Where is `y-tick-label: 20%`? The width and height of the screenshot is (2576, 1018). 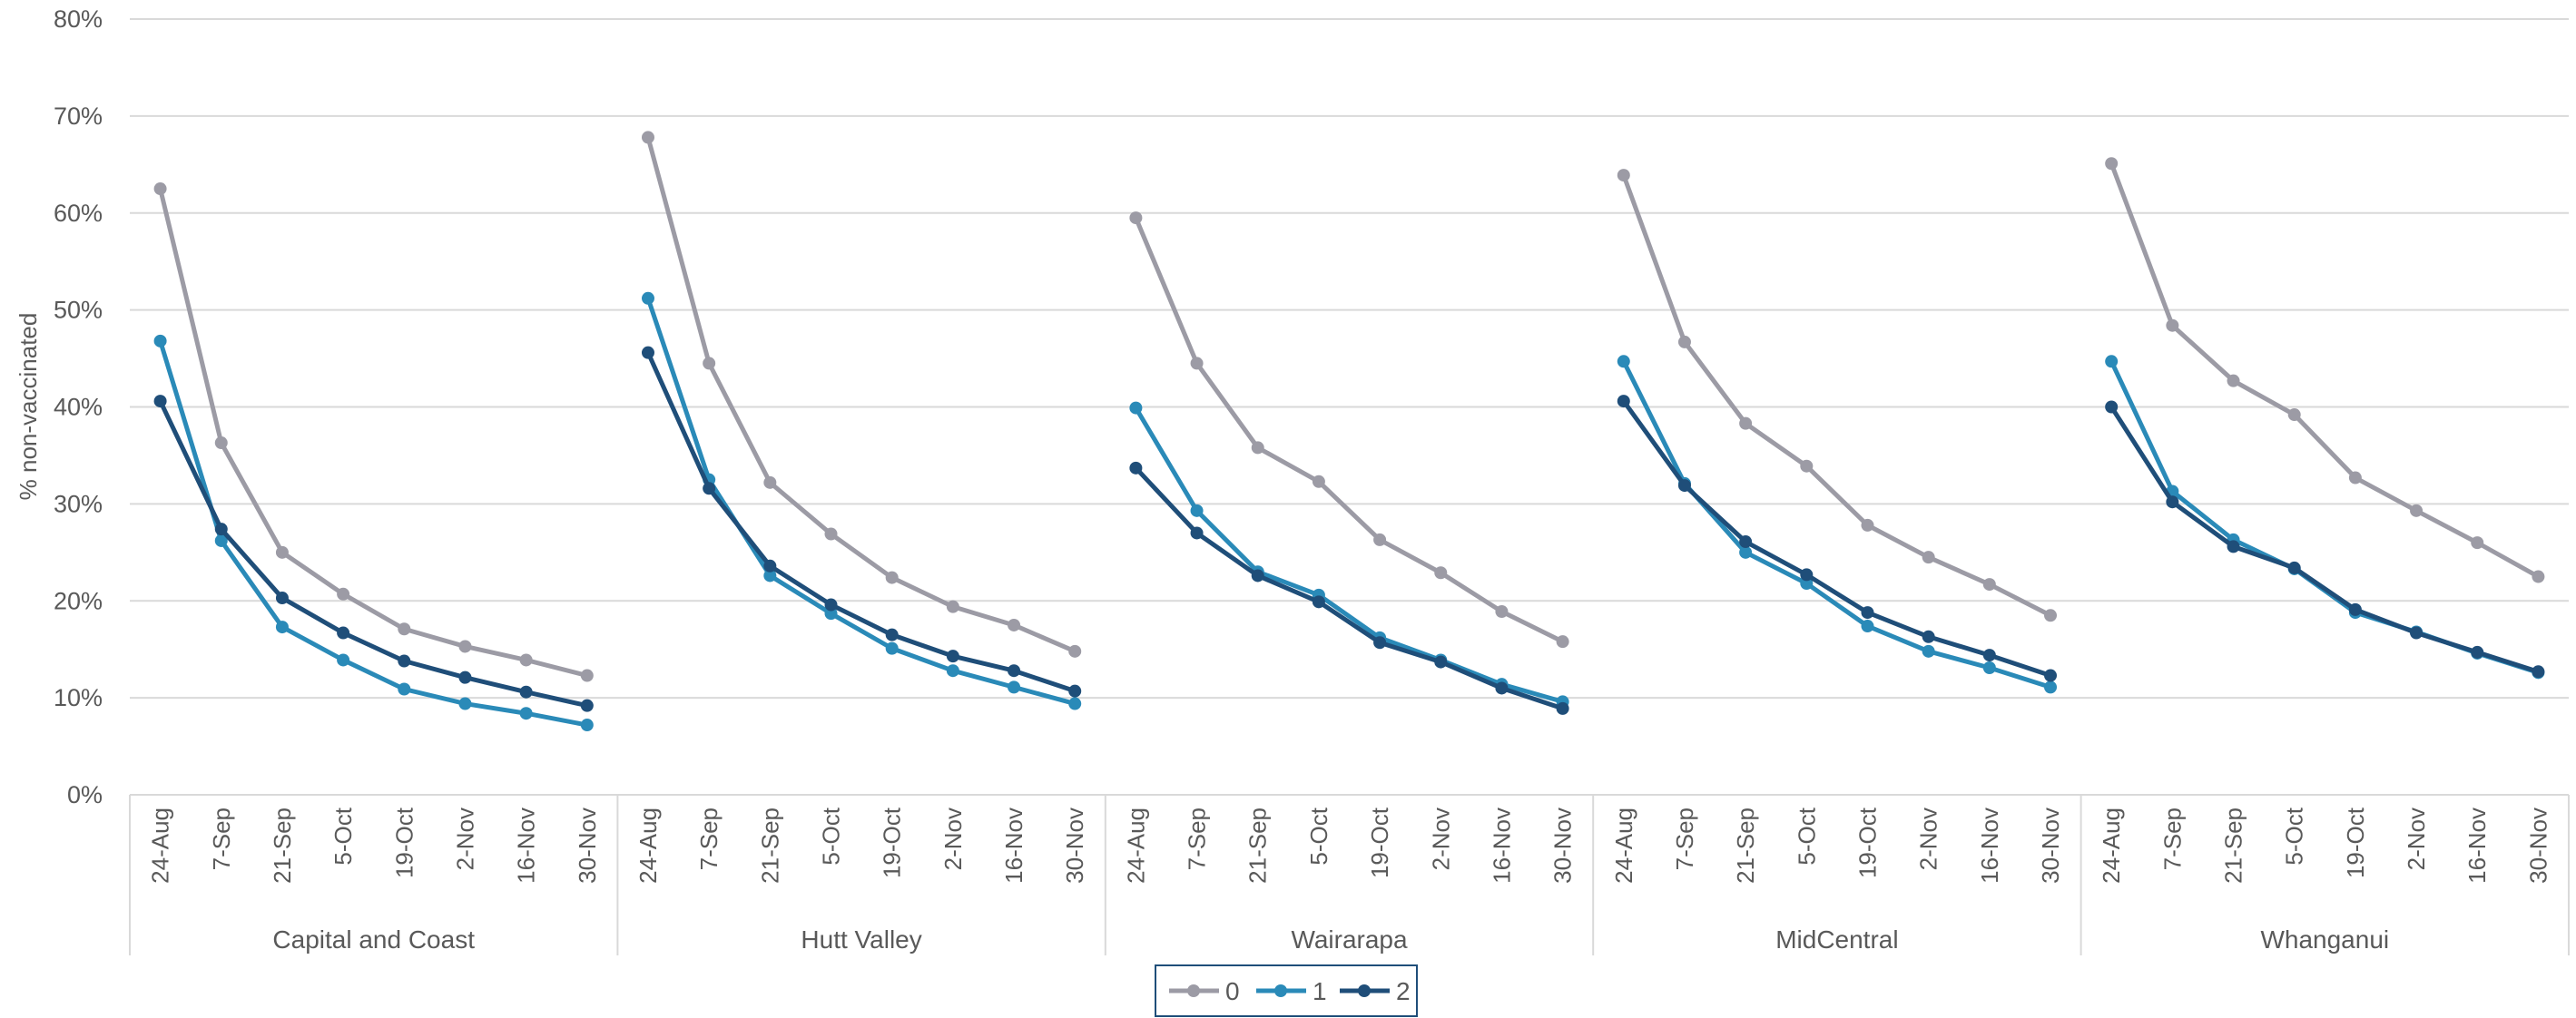
y-tick-label: 20% is located at coordinates (78, 601).